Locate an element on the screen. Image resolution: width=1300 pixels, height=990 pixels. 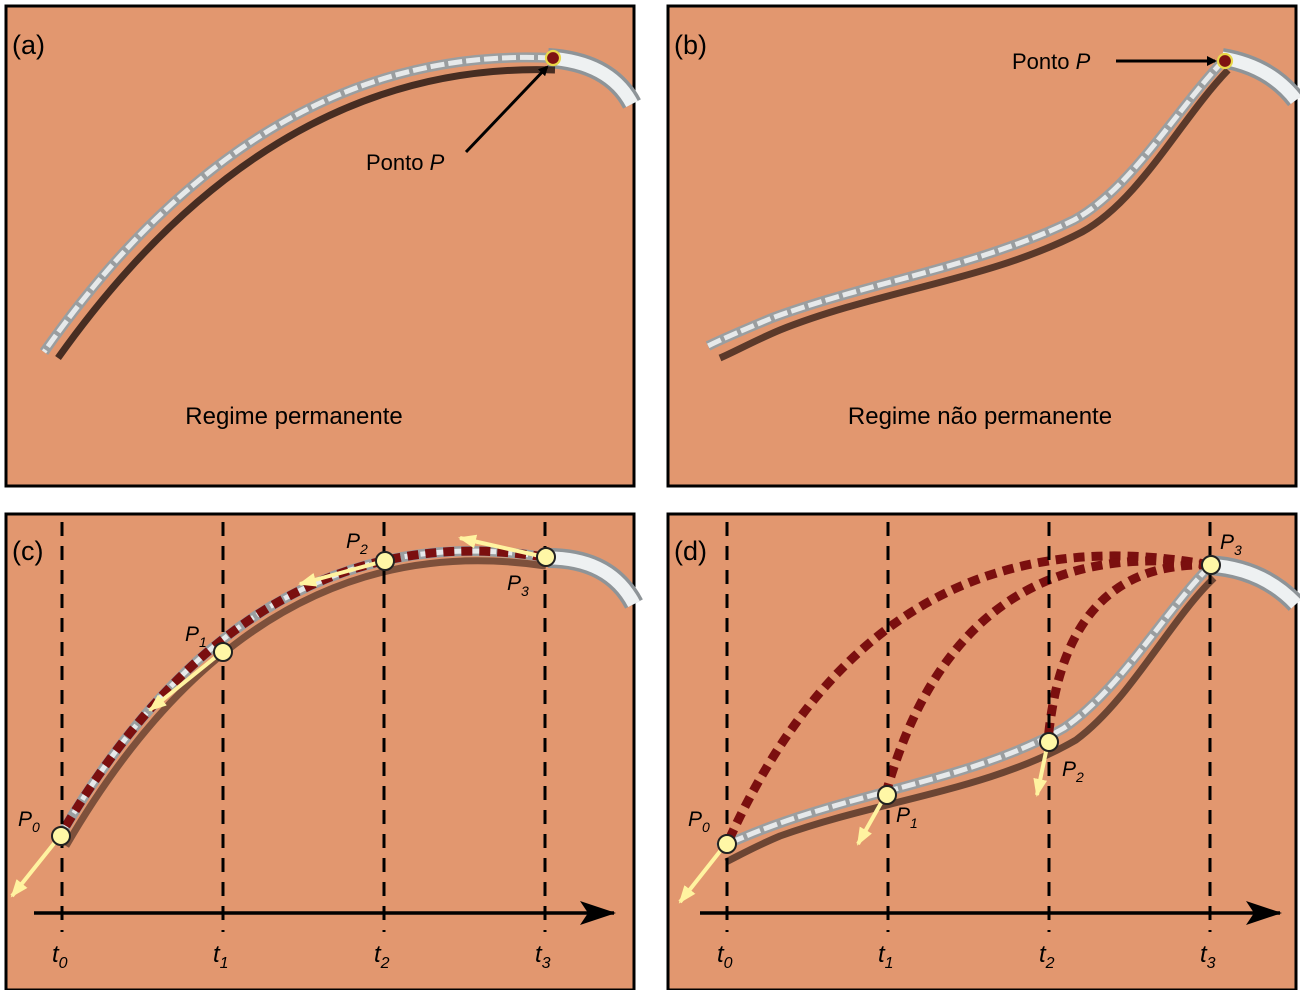
trajectory-path is located at coordinates (300, 692).